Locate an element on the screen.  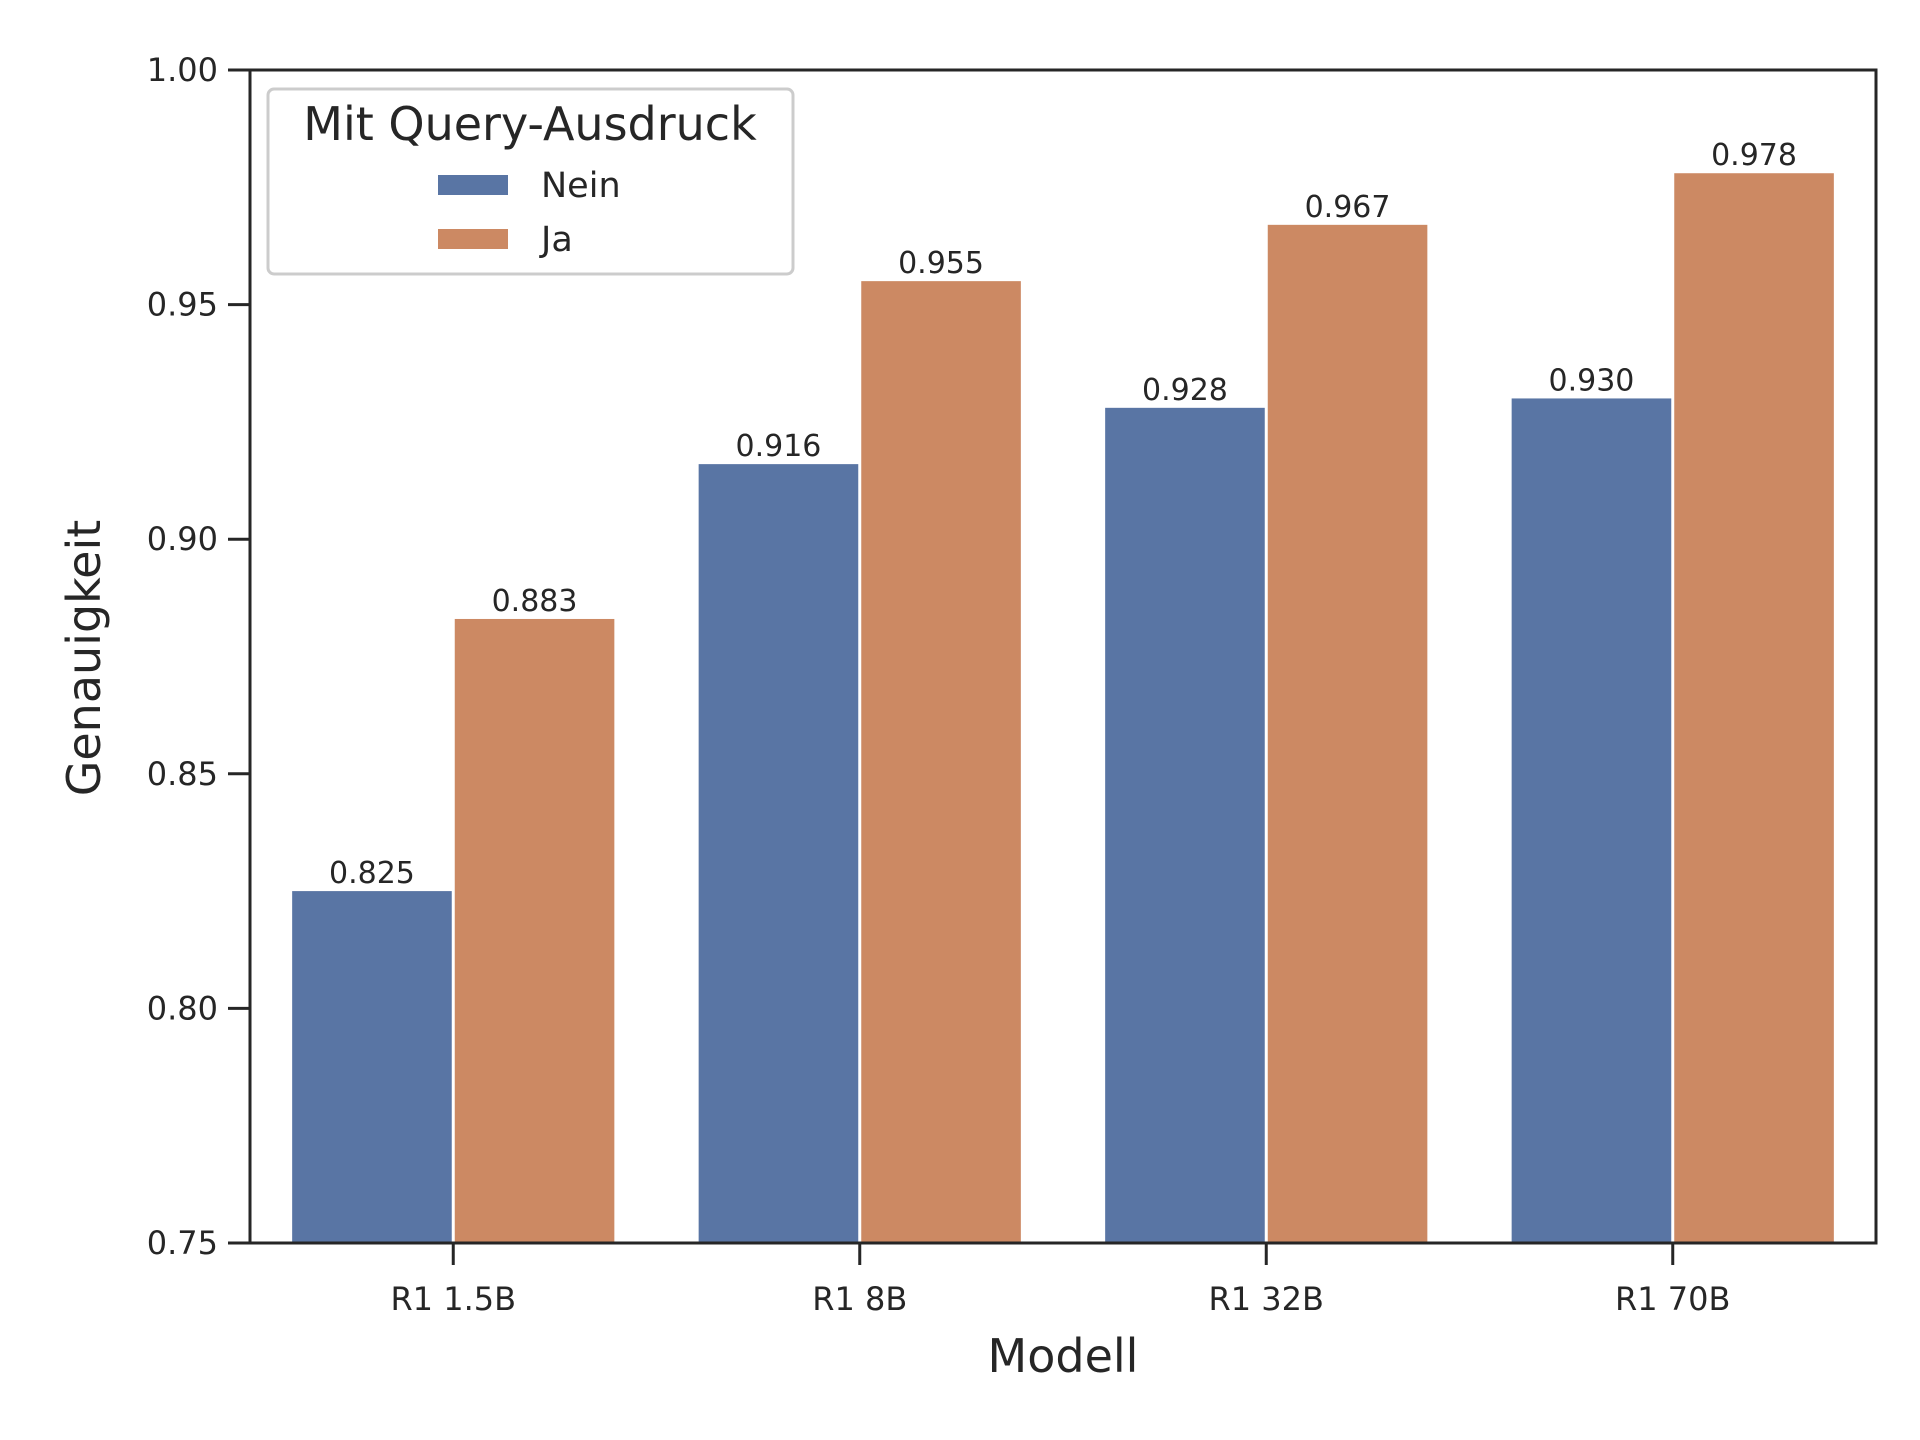
x-tick-label: R1 8B is located at coordinates (859, 1299).